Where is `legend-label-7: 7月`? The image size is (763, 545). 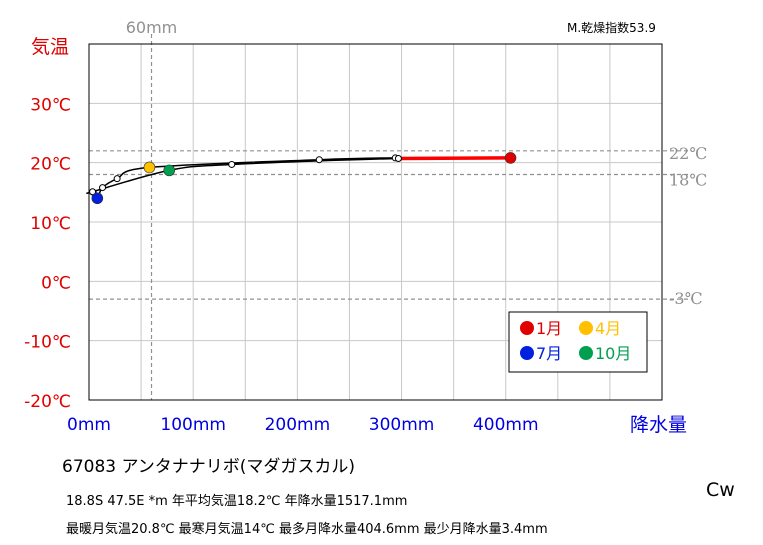 legend-label-7: 7月 is located at coordinates (549, 353).